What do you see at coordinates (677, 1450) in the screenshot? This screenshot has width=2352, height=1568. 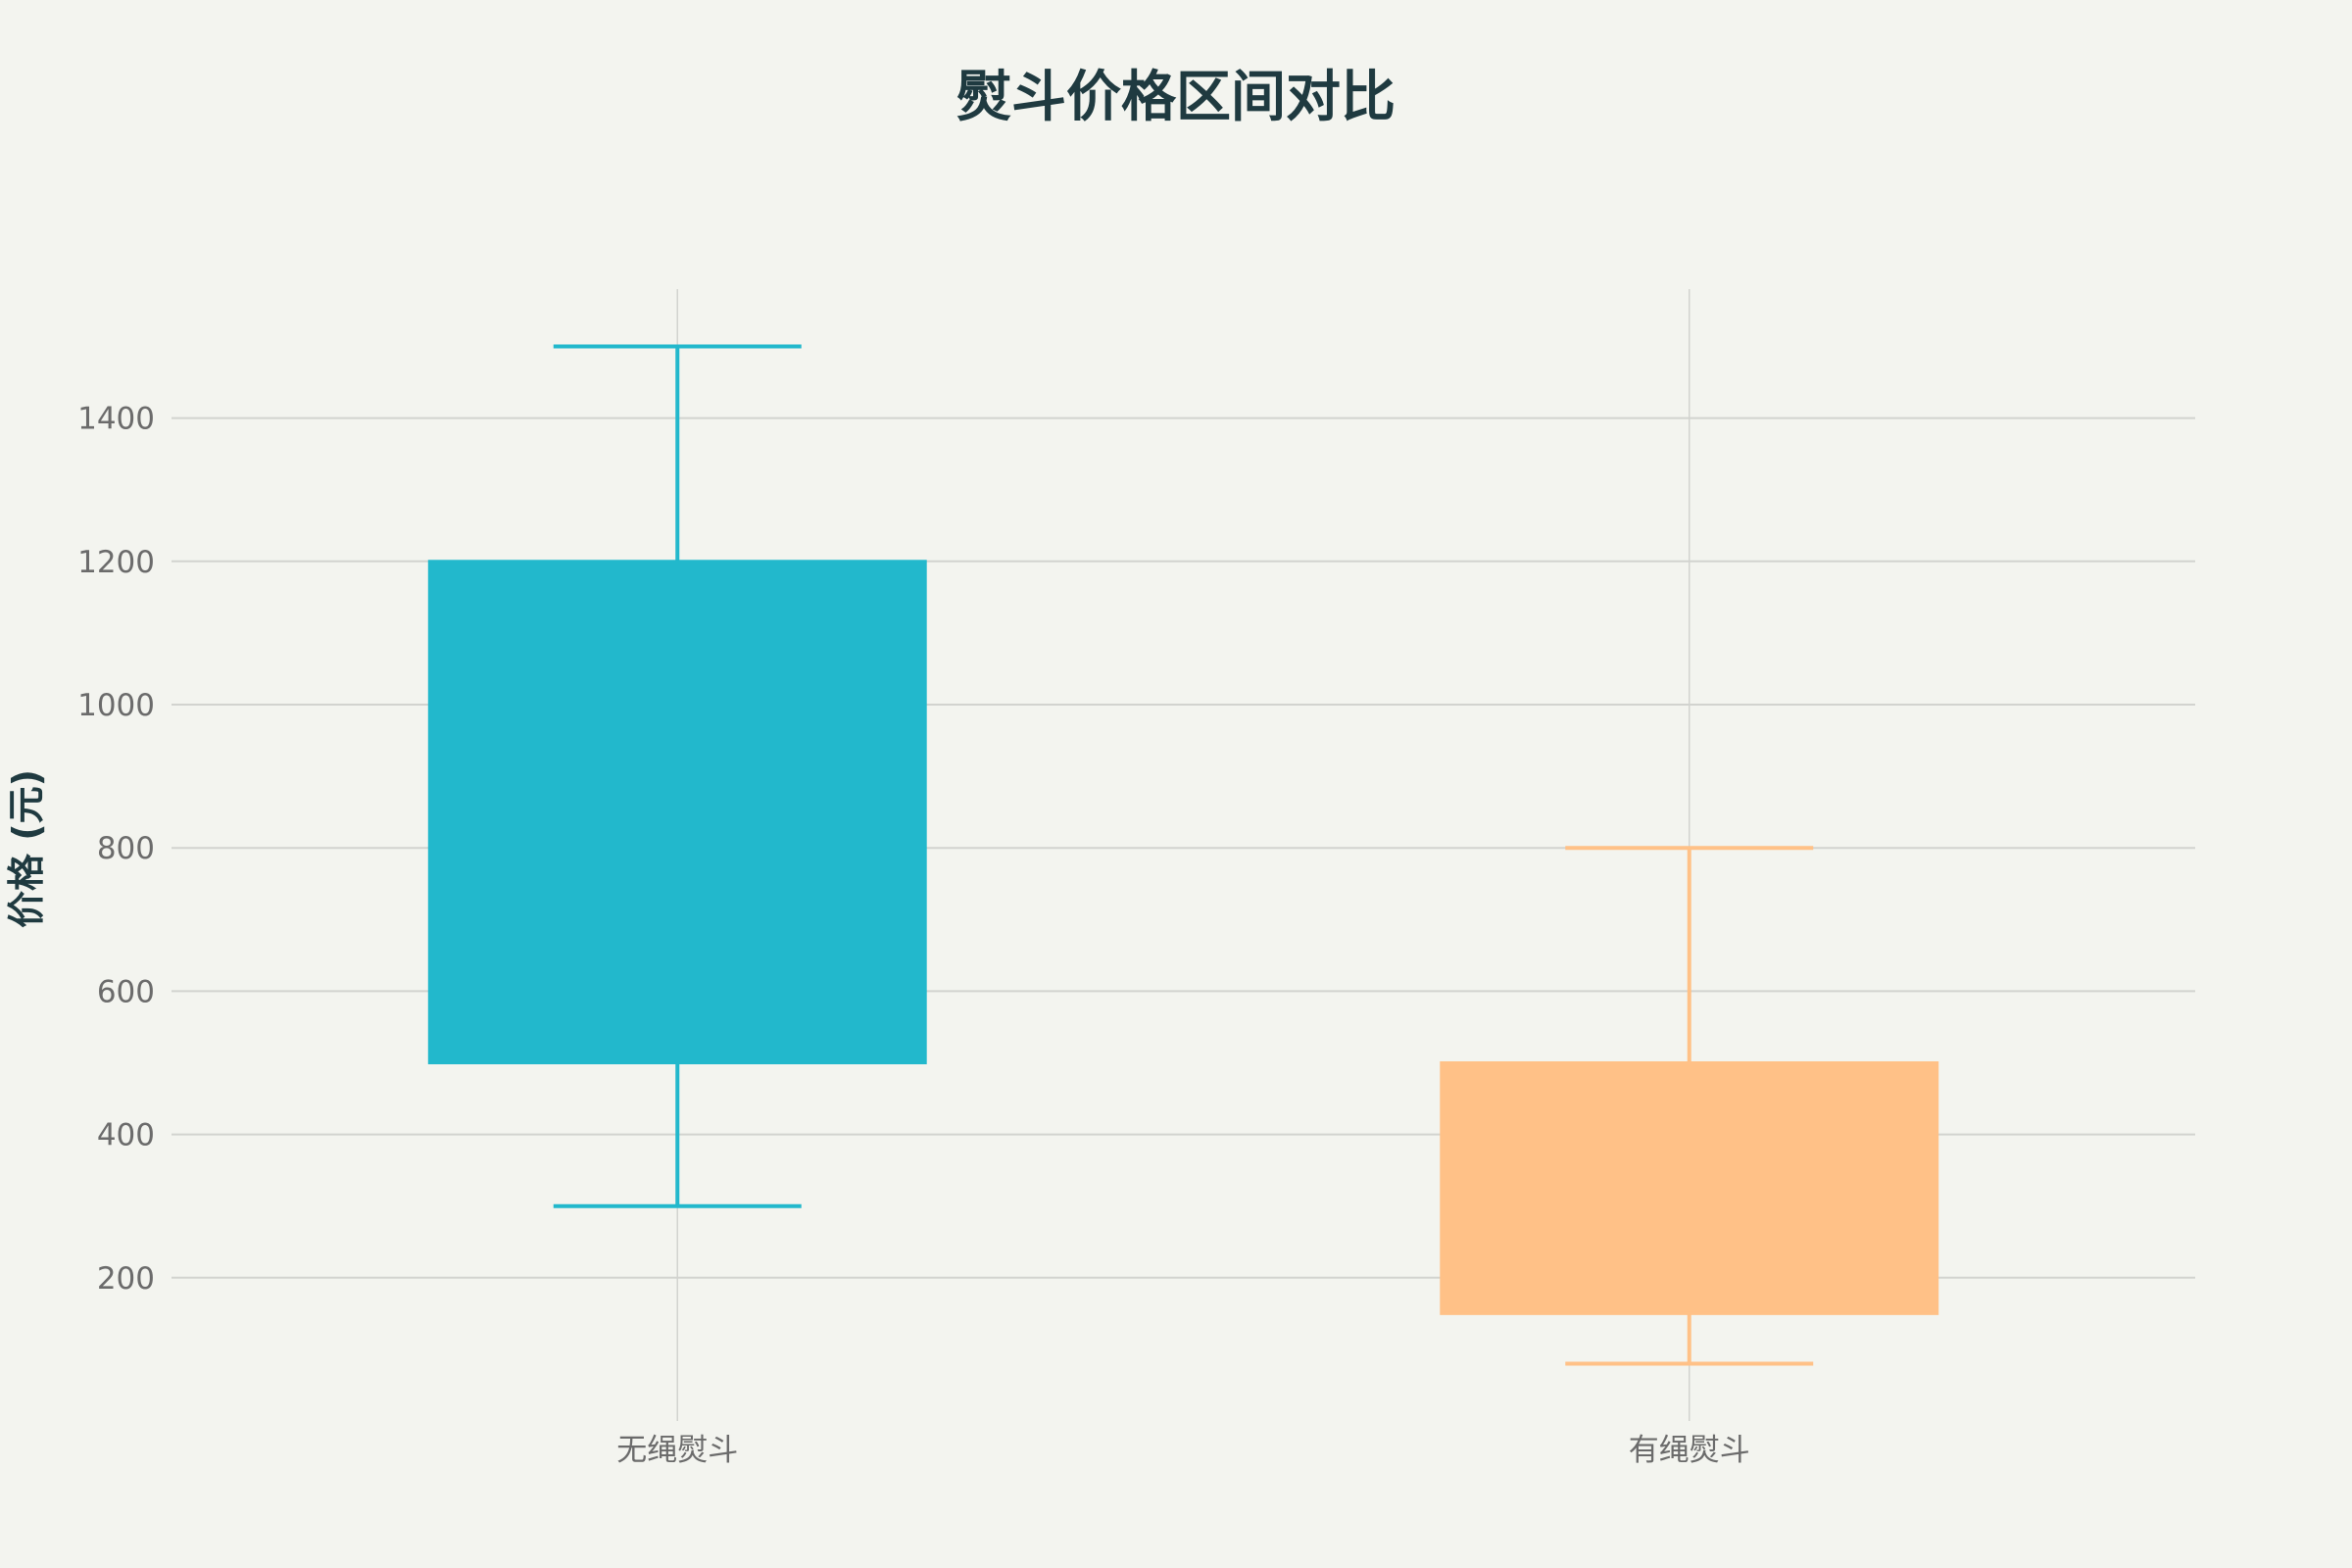 I see `x-category-label-0: 无绳熨斗` at bounding box center [677, 1450].